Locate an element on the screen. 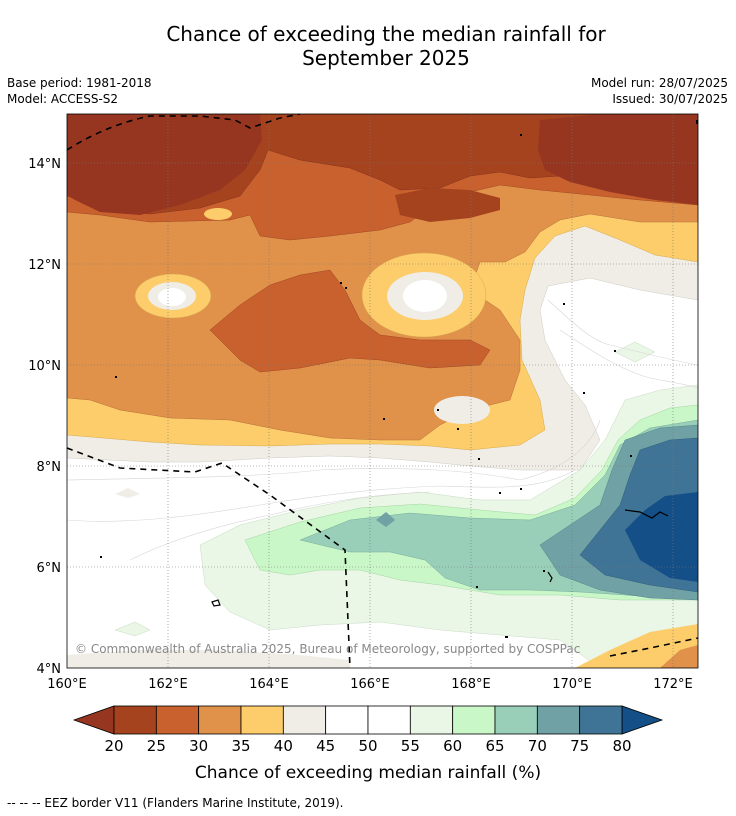 The height and width of the screenshot is (816, 736). legend-tick-60: 60 is located at coordinates (452, 746).